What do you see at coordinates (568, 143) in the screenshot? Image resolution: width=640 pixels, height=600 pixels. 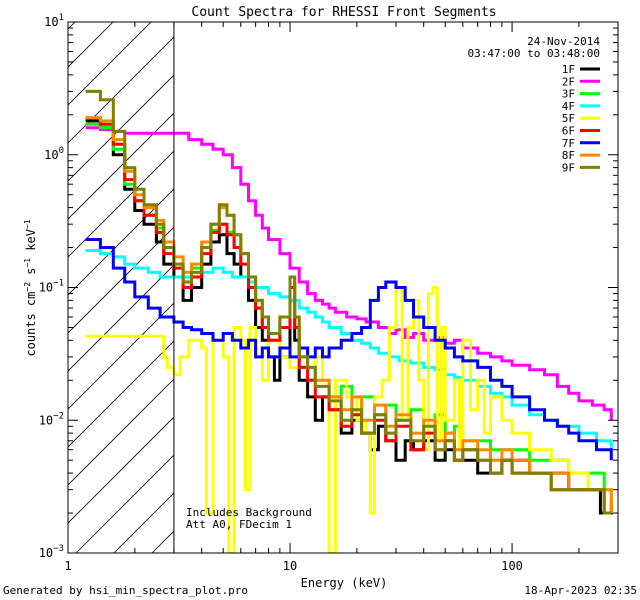 I see `legend-label-7f: 7F` at bounding box center [568, 143].